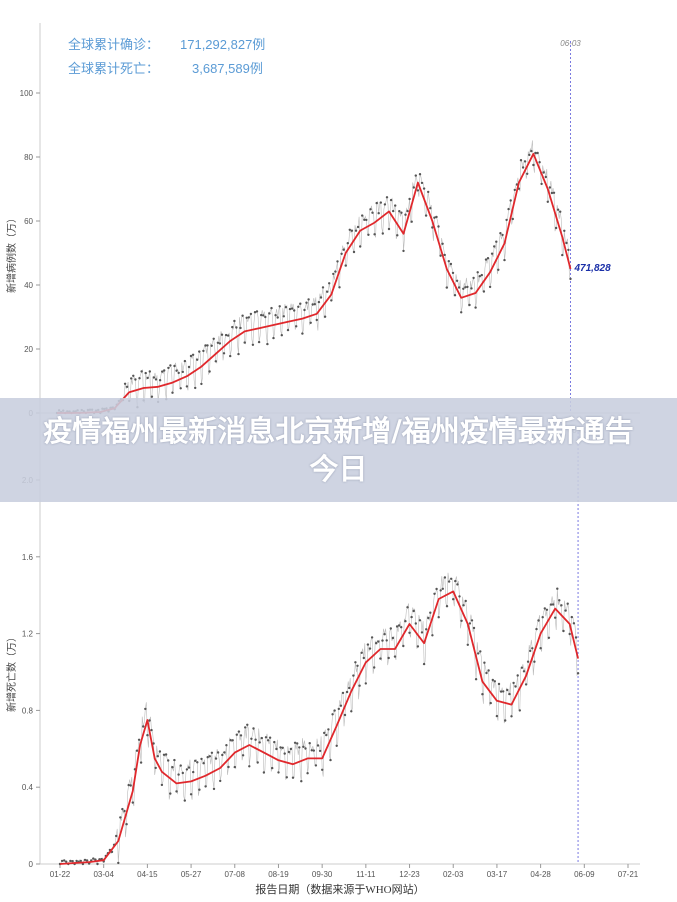 This screenshot has width=677, height=902. What do you see at coordinates (453, 874) in the screenshot?
I see `x-tick-label: 02-03` at bounding box center [453, 874].